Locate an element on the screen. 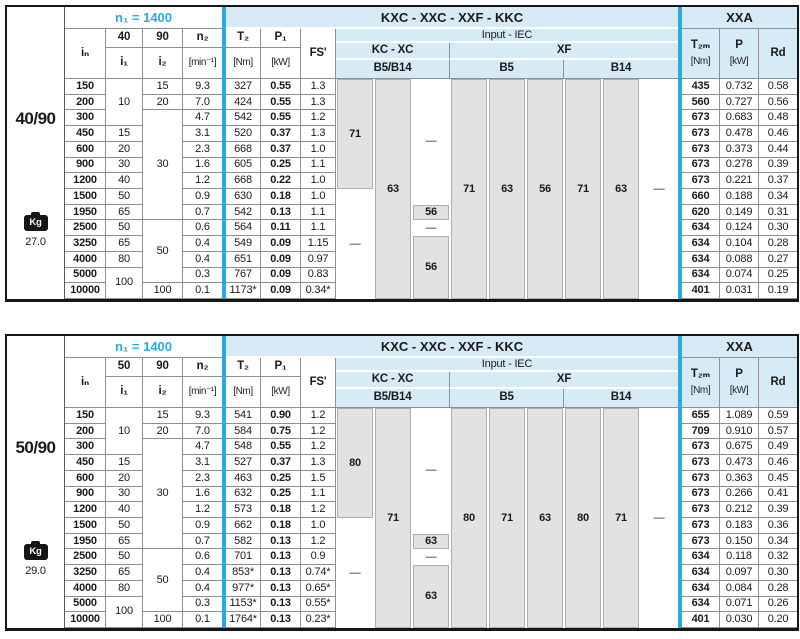 The image size is (800, 639). cell-p1: 0.25 is located at coordinates (281, 165).